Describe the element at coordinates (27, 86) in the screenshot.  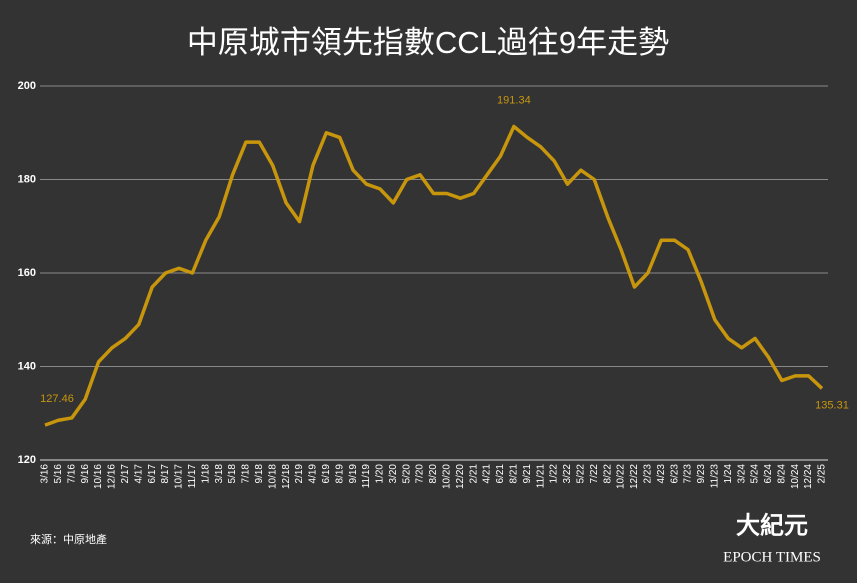
I see `y-tick-label: 200` at that location.